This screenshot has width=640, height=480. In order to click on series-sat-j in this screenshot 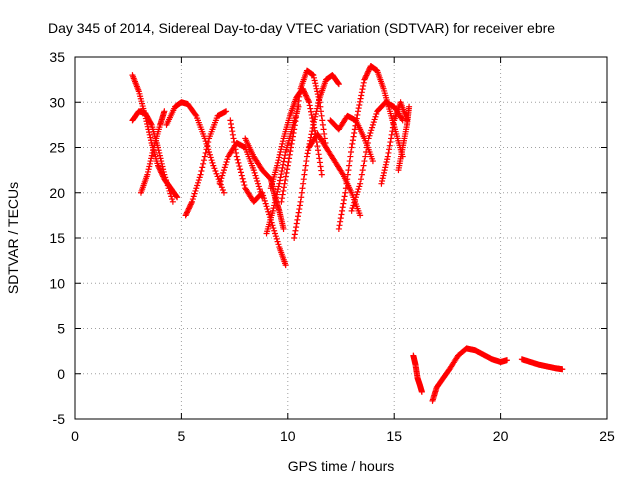, I will do `click(296, 138)`.